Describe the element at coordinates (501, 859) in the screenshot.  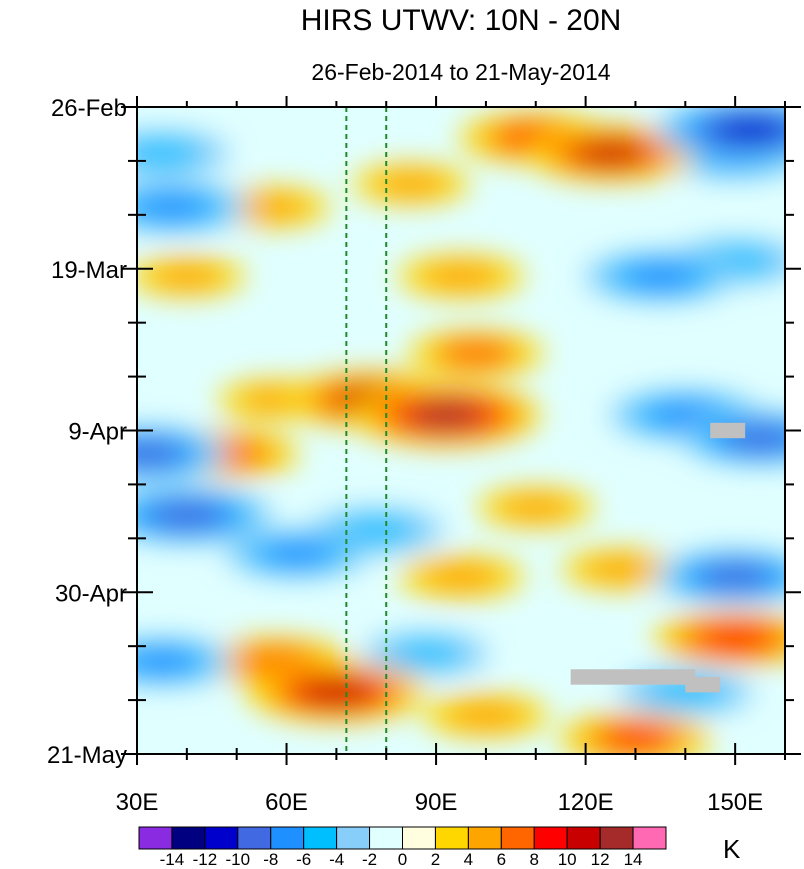
I see `colorbar-label: 6` at that location.